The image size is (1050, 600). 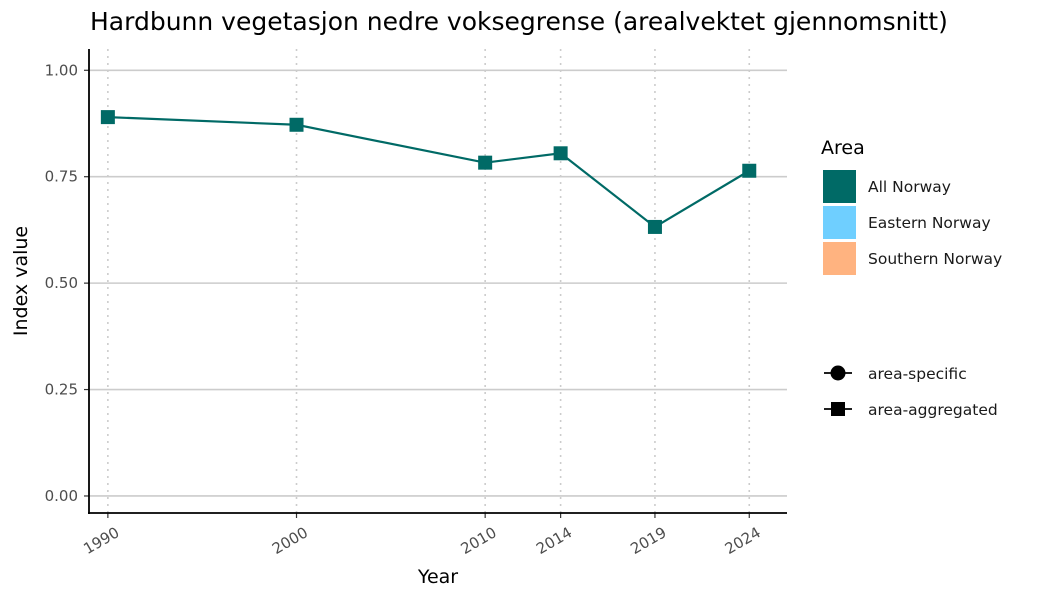 What do you see at coordinates (933, 410) in the screenshot?
I see `legend-label: area-aggregated` at bounding box center [933, 410].